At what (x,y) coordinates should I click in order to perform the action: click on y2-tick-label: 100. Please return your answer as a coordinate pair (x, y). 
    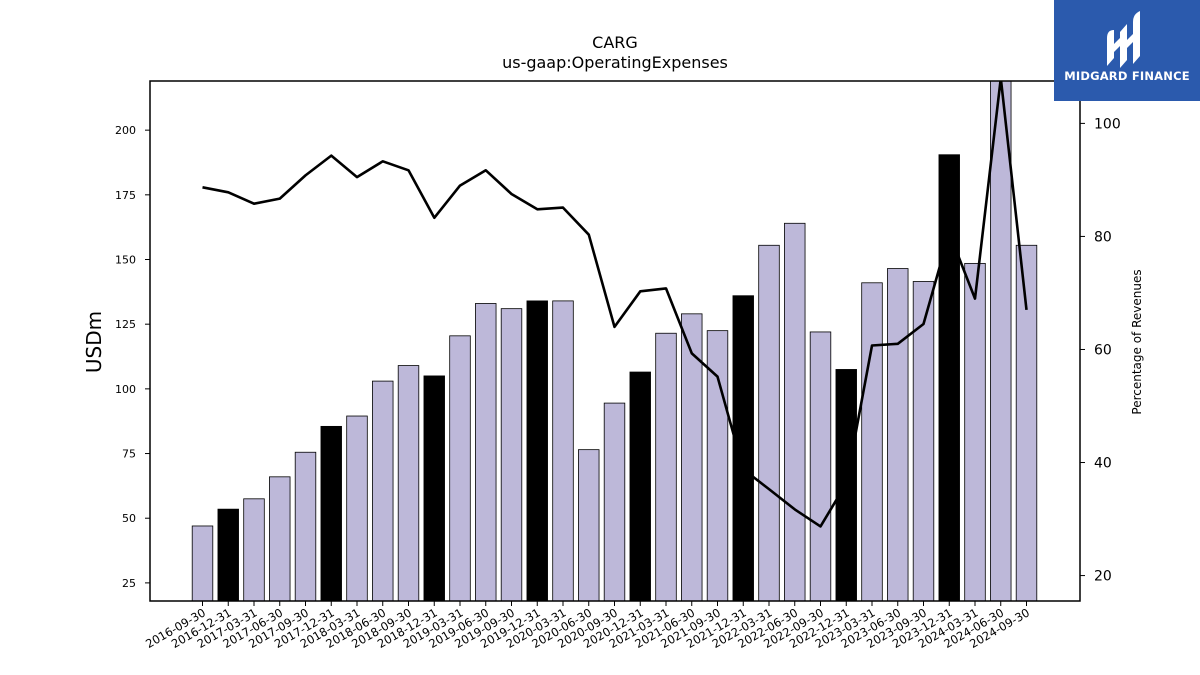
    Looking at the image, I should click on (1107, 124).